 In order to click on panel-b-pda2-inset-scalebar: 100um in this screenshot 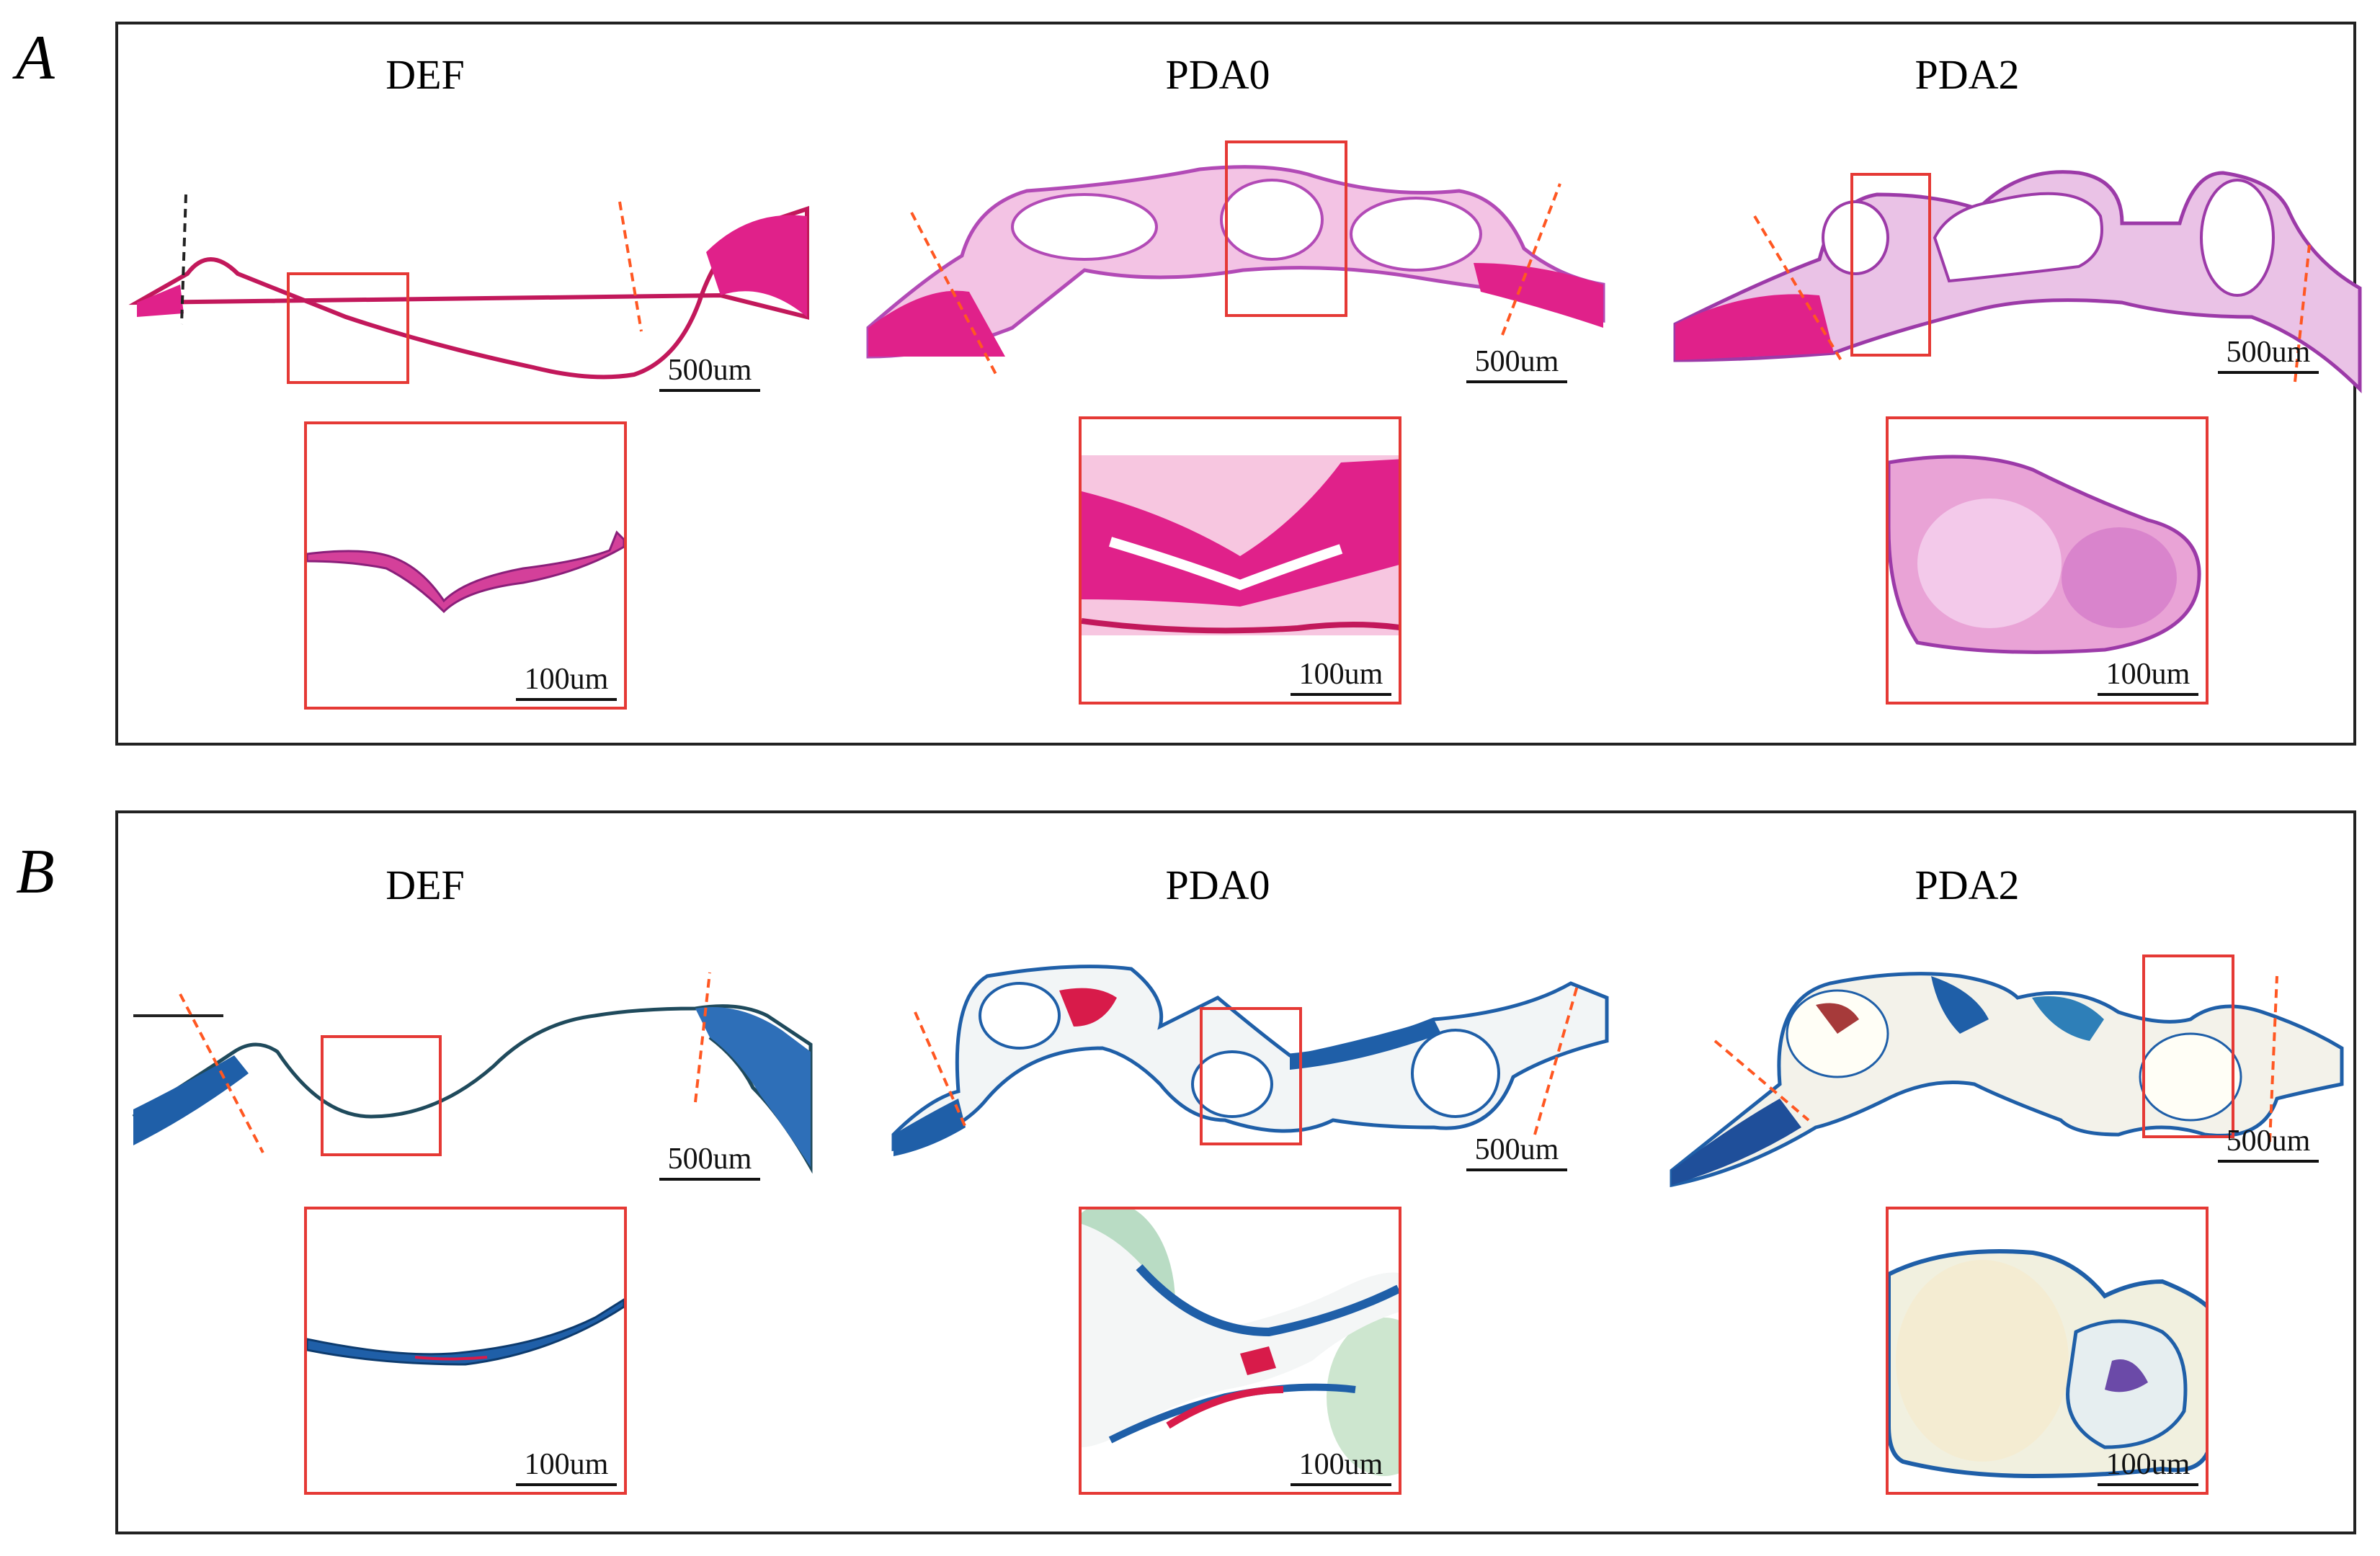, I will do `click(2148, 1466)`.